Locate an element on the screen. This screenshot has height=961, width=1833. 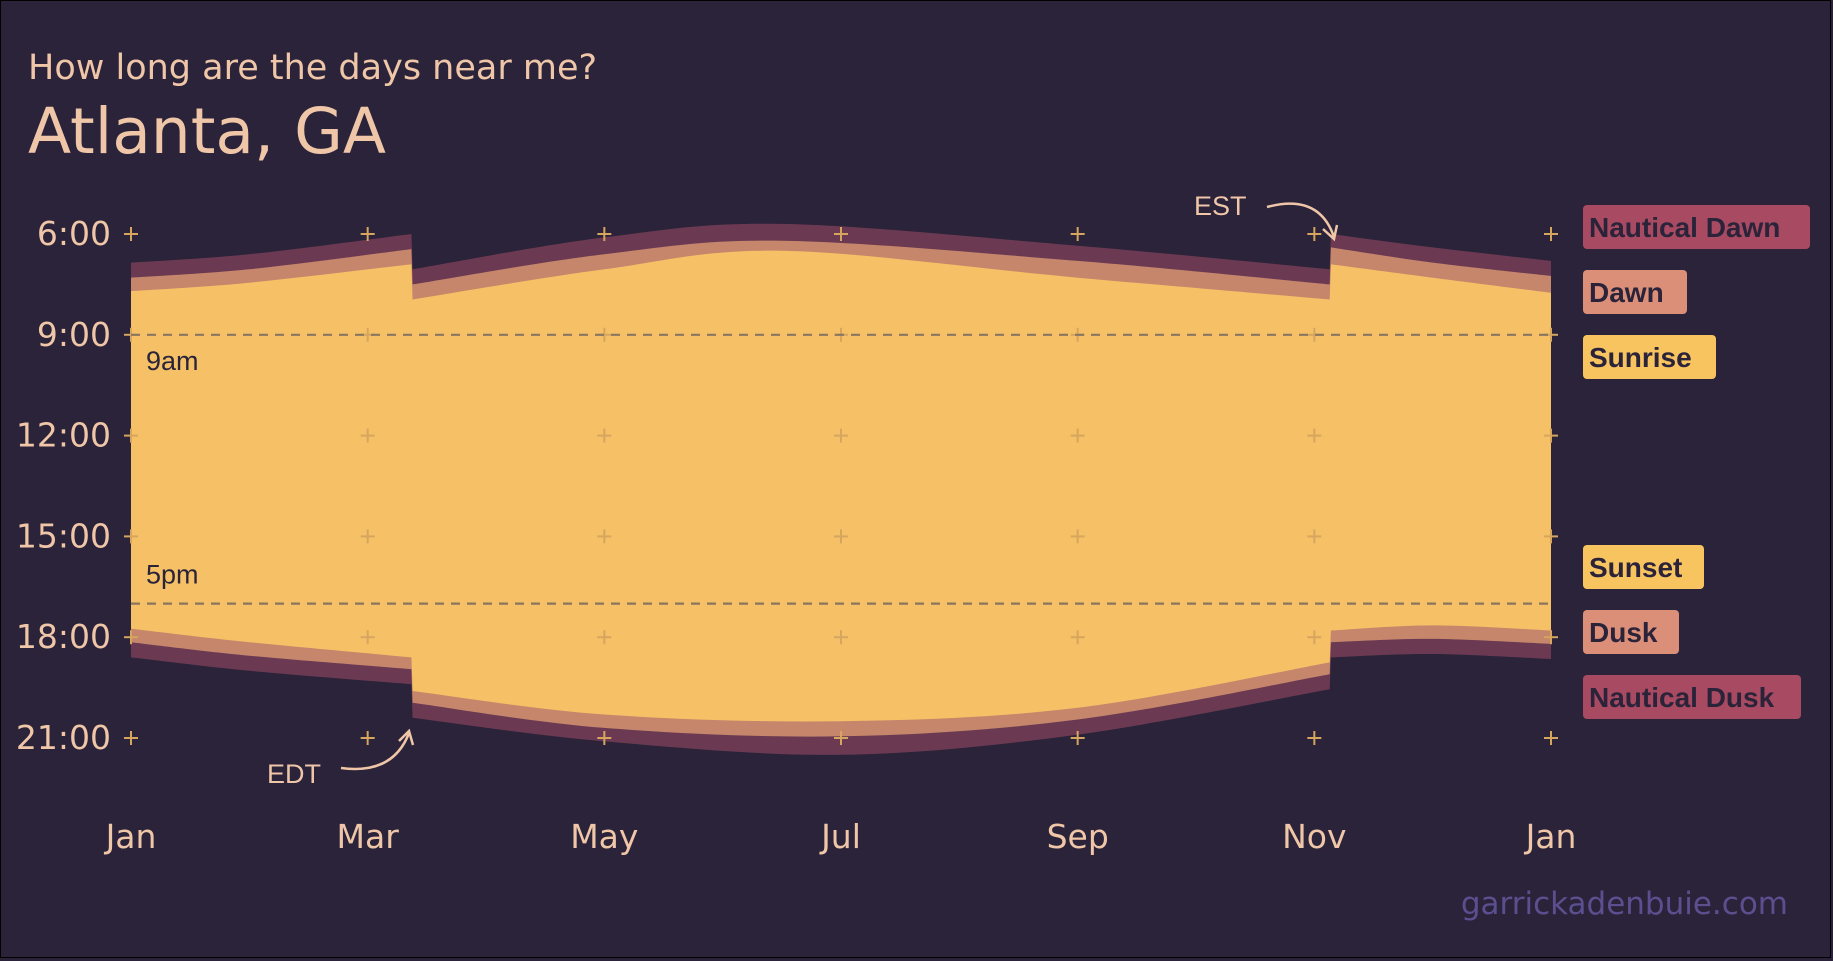
est-label: EST is located at coordinates (1220, 206).